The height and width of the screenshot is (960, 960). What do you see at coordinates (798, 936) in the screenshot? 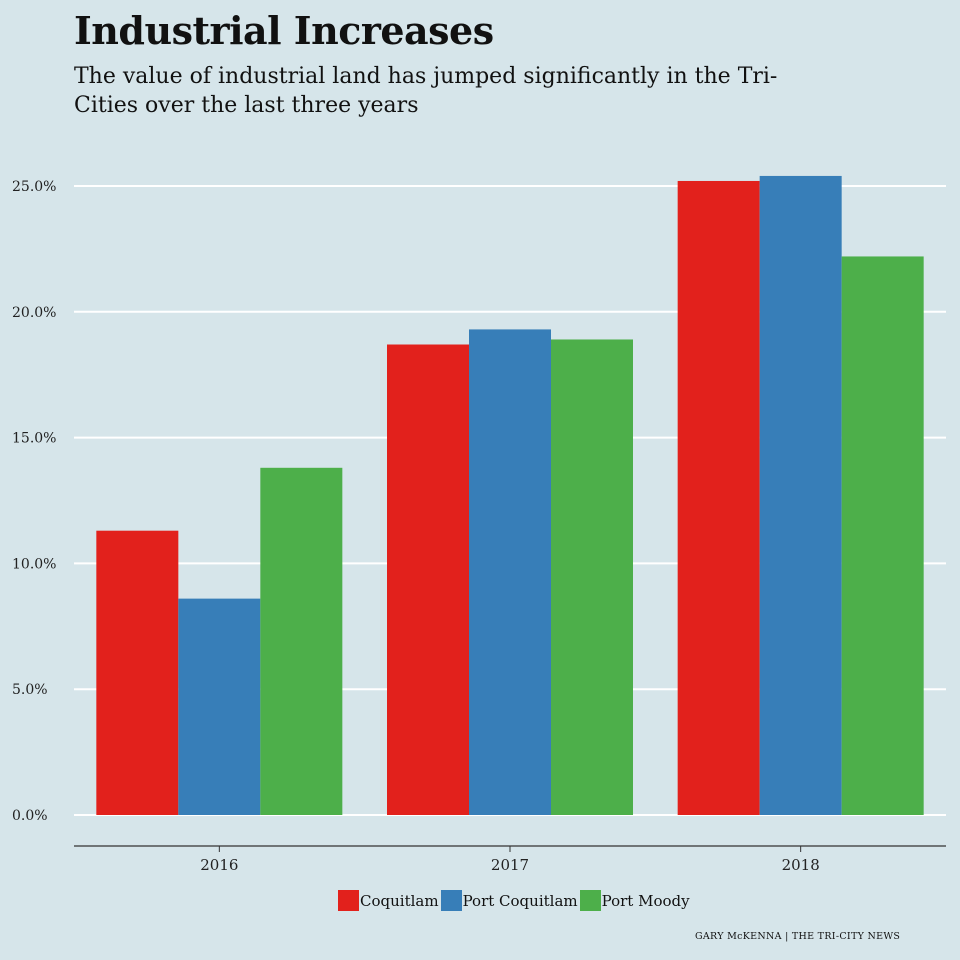
I see `credit-line: GARY McKENNA | THE TRI-CITY NEWS` at bounding box center [798, 936].